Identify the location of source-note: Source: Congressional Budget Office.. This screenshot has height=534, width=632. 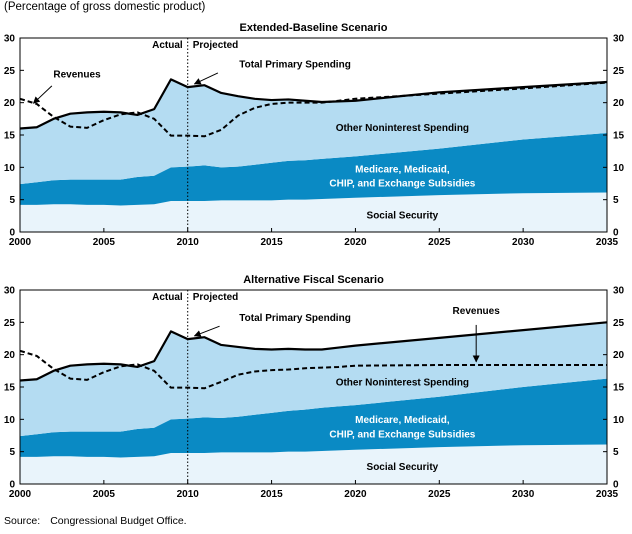
(95, 521).